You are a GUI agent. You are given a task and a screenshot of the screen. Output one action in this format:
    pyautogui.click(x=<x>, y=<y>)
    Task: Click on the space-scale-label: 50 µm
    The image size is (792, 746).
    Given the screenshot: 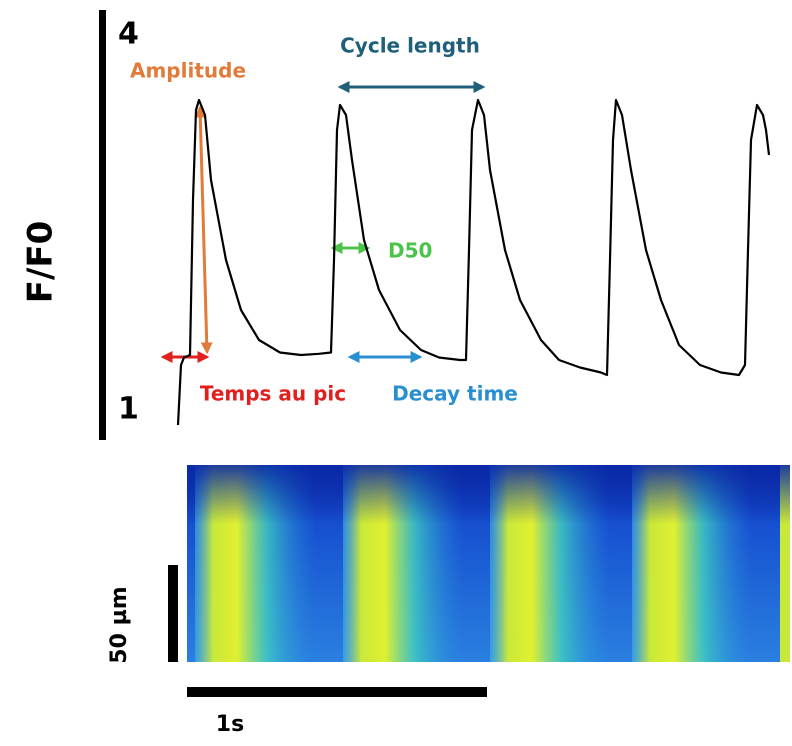 What is the action you would take?
    pyautogui.click(x=119, y=624)
    